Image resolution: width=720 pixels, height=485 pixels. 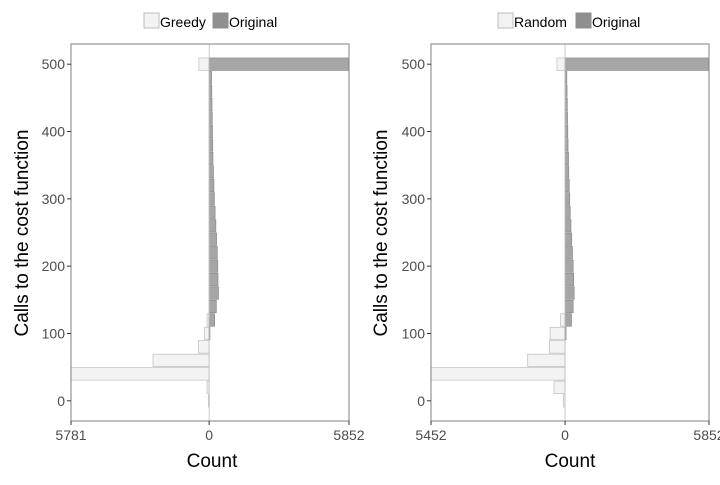 What do you see at coordinates (414, 333) in the screenshot?
I see `y-tick-label-right-100: 100` at bounding box center [414, 333].